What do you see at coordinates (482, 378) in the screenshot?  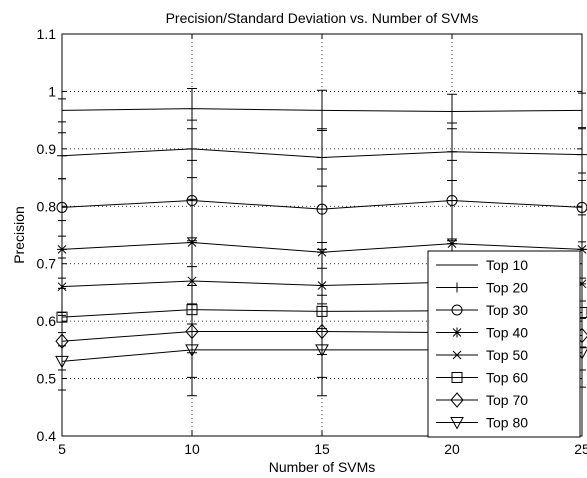 I see `legend-entry: Top 60` at bounding box center [482, 378].